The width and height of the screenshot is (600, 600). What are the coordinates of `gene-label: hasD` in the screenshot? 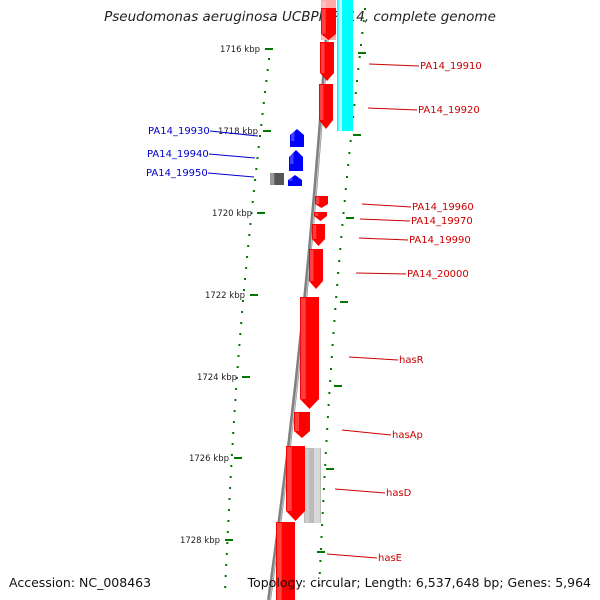 It's located at (399, 493).